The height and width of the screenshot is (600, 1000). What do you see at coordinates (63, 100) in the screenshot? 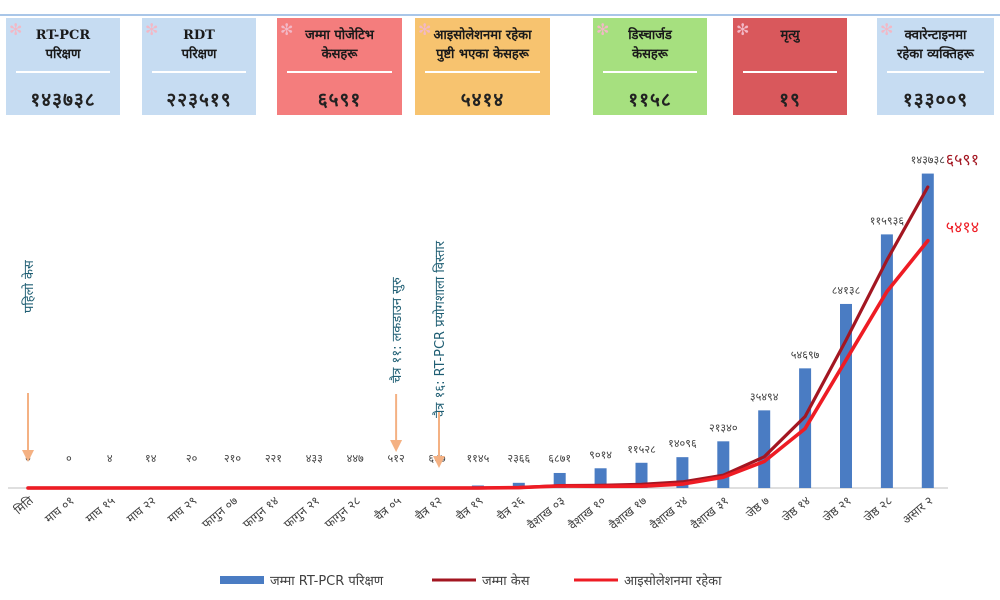
I see `card-value: १४३७३८` at bounding box center [63, 100].